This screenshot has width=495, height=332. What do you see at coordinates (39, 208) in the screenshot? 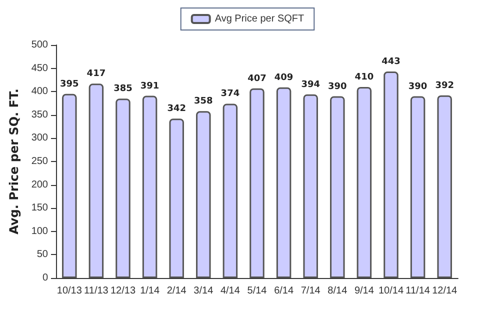
I see `y-tick-label: 150` at bounding box center [39, 208].